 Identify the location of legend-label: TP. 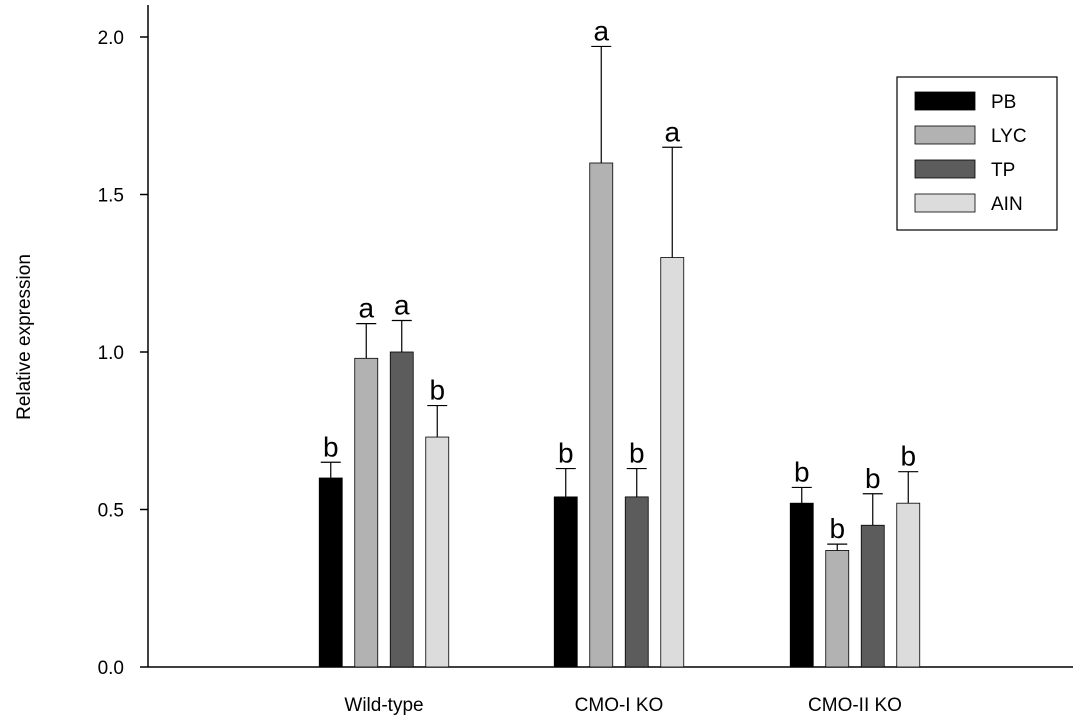
(1003, 170).